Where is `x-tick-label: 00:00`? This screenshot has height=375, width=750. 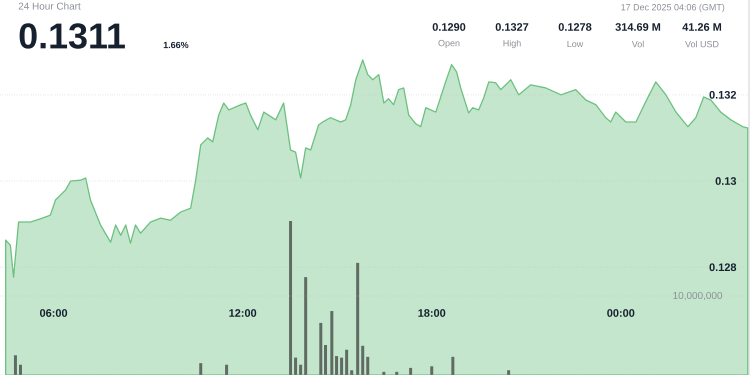
x-tick-label: 00:00 is located at coordinates (620, 313).